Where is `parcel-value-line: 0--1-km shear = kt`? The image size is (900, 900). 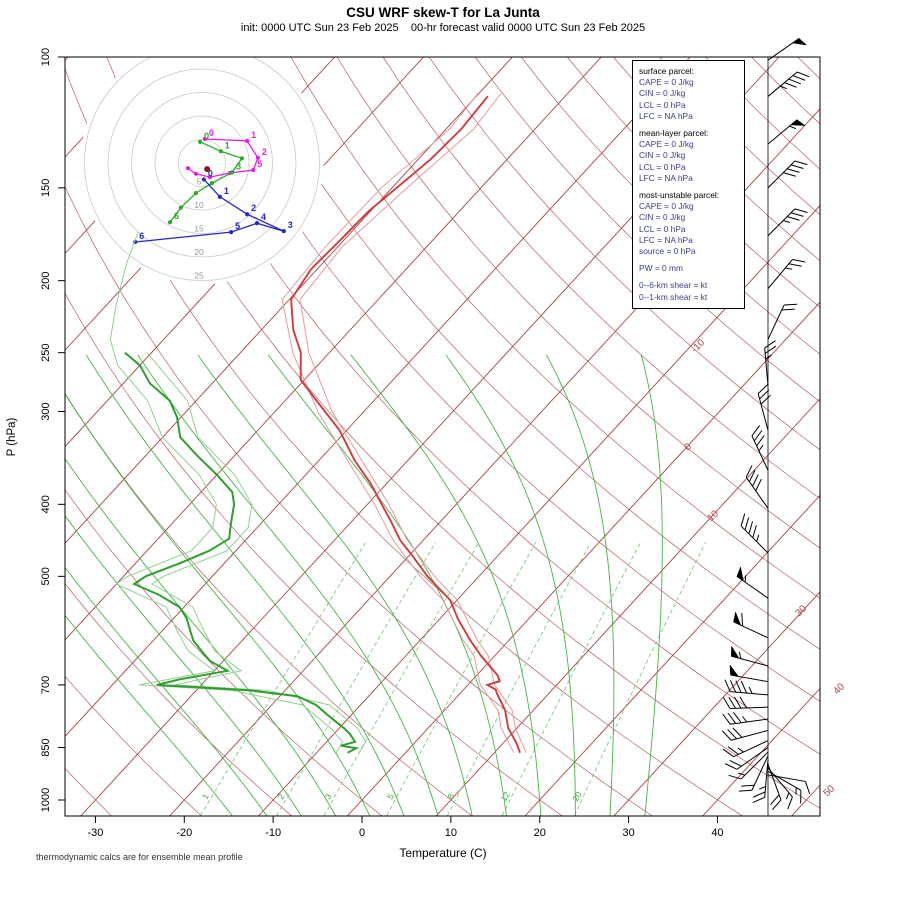 parcel-value-line: 0--1-km shear = kt is located at coordinates (673, 296).